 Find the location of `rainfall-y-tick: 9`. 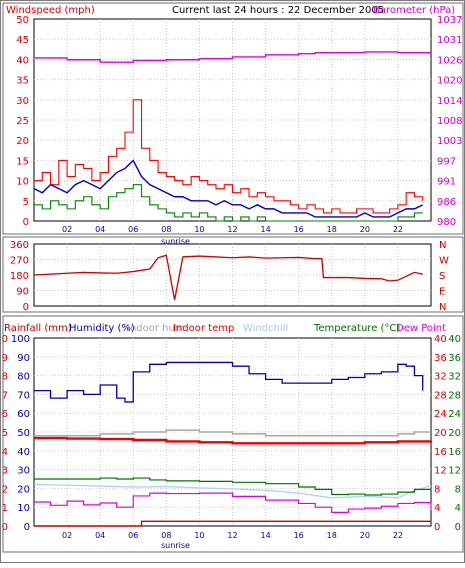

rainfall-y-tick: 9 is located at coordinates (5, 358).